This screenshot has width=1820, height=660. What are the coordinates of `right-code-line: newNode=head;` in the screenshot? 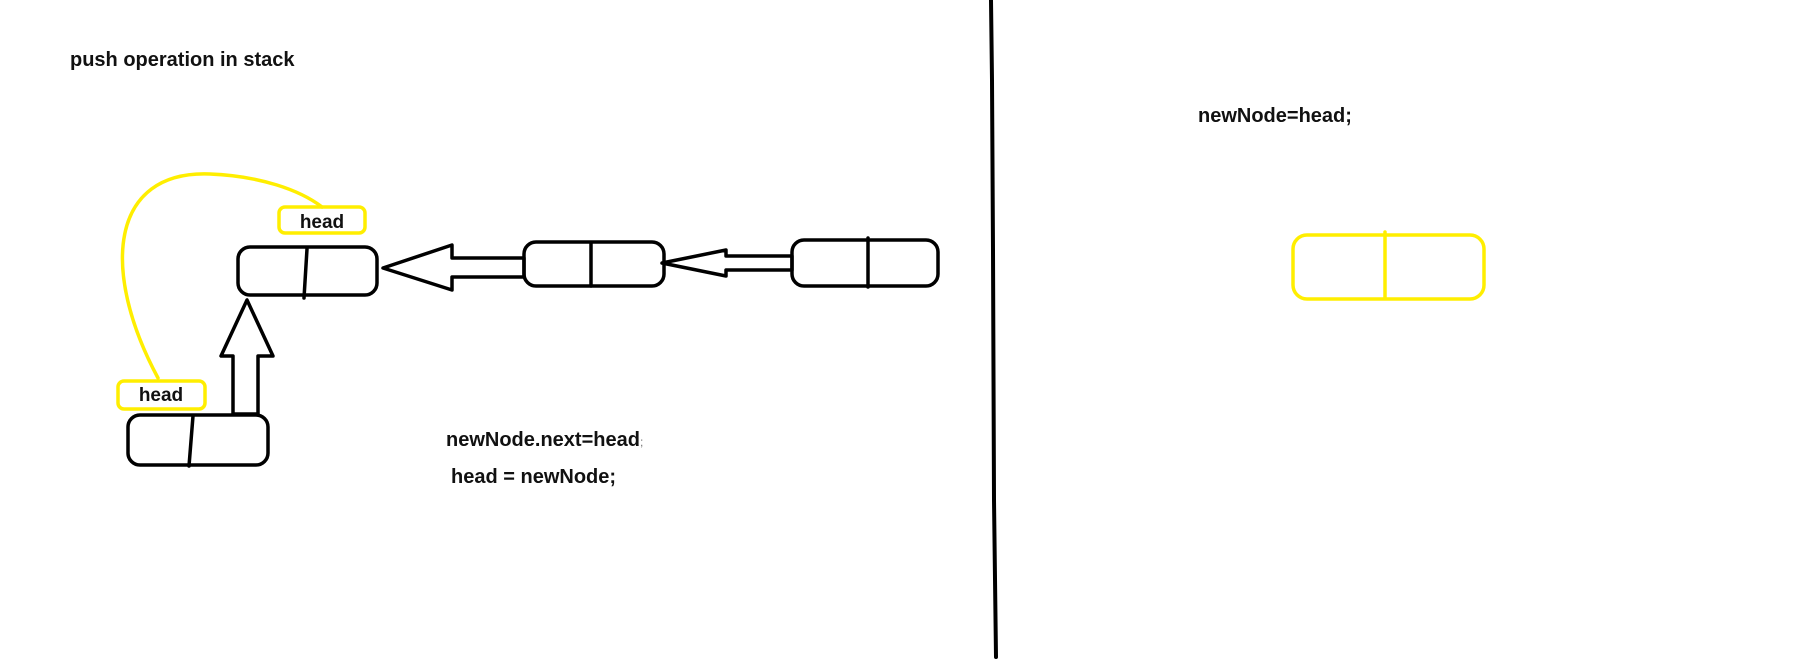 It's located at (1275, 116).